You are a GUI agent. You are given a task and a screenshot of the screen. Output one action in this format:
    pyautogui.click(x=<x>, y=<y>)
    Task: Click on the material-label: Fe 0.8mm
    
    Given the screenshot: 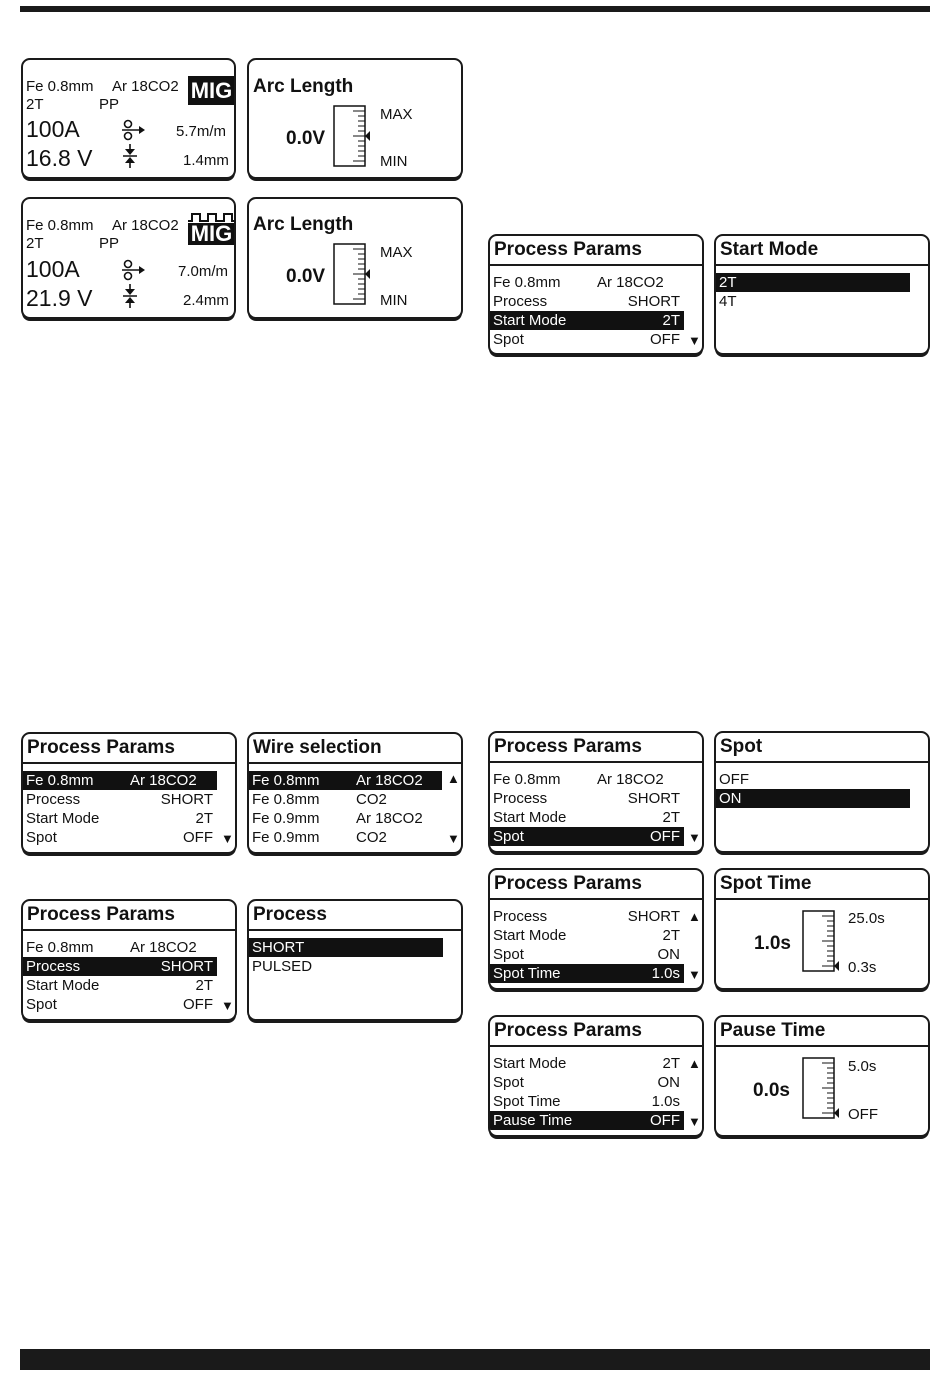 What is the action you would take?
    pyautogui.click(x=60, y=86)
    